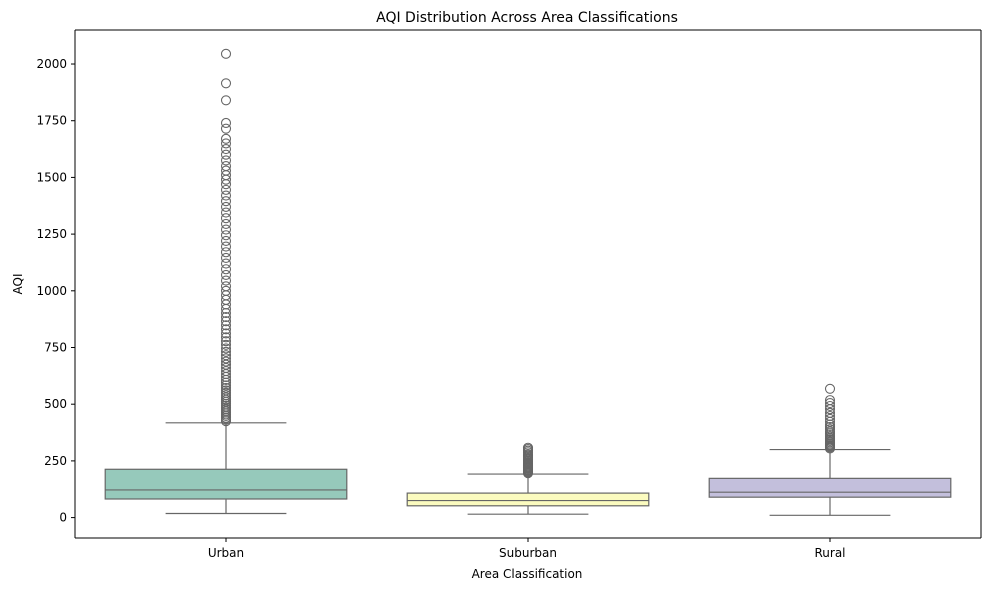  Describe the element at coordinates (51, 291) in the screenshot. I see `y-tick-label: 1000` at that location.